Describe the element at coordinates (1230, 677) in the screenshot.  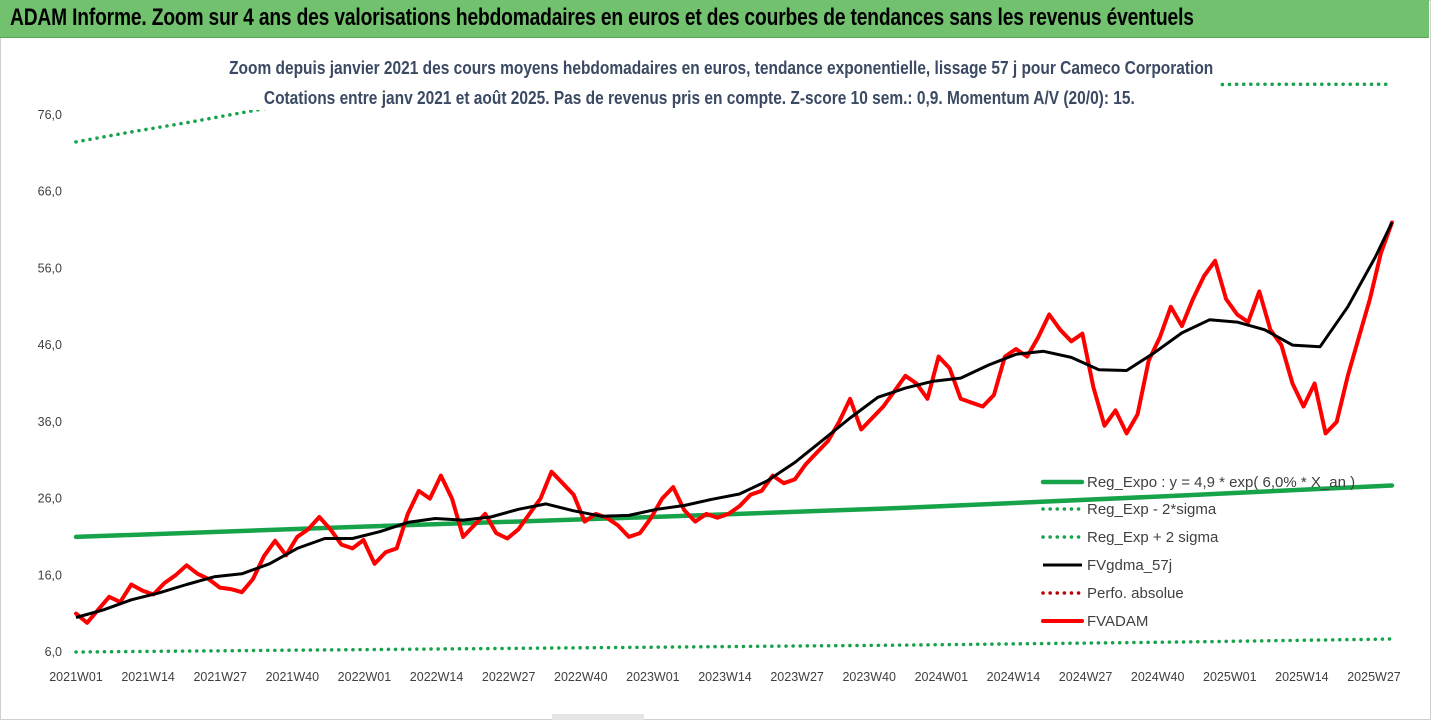
I see `x-tick-label: 2025W01` at that location.